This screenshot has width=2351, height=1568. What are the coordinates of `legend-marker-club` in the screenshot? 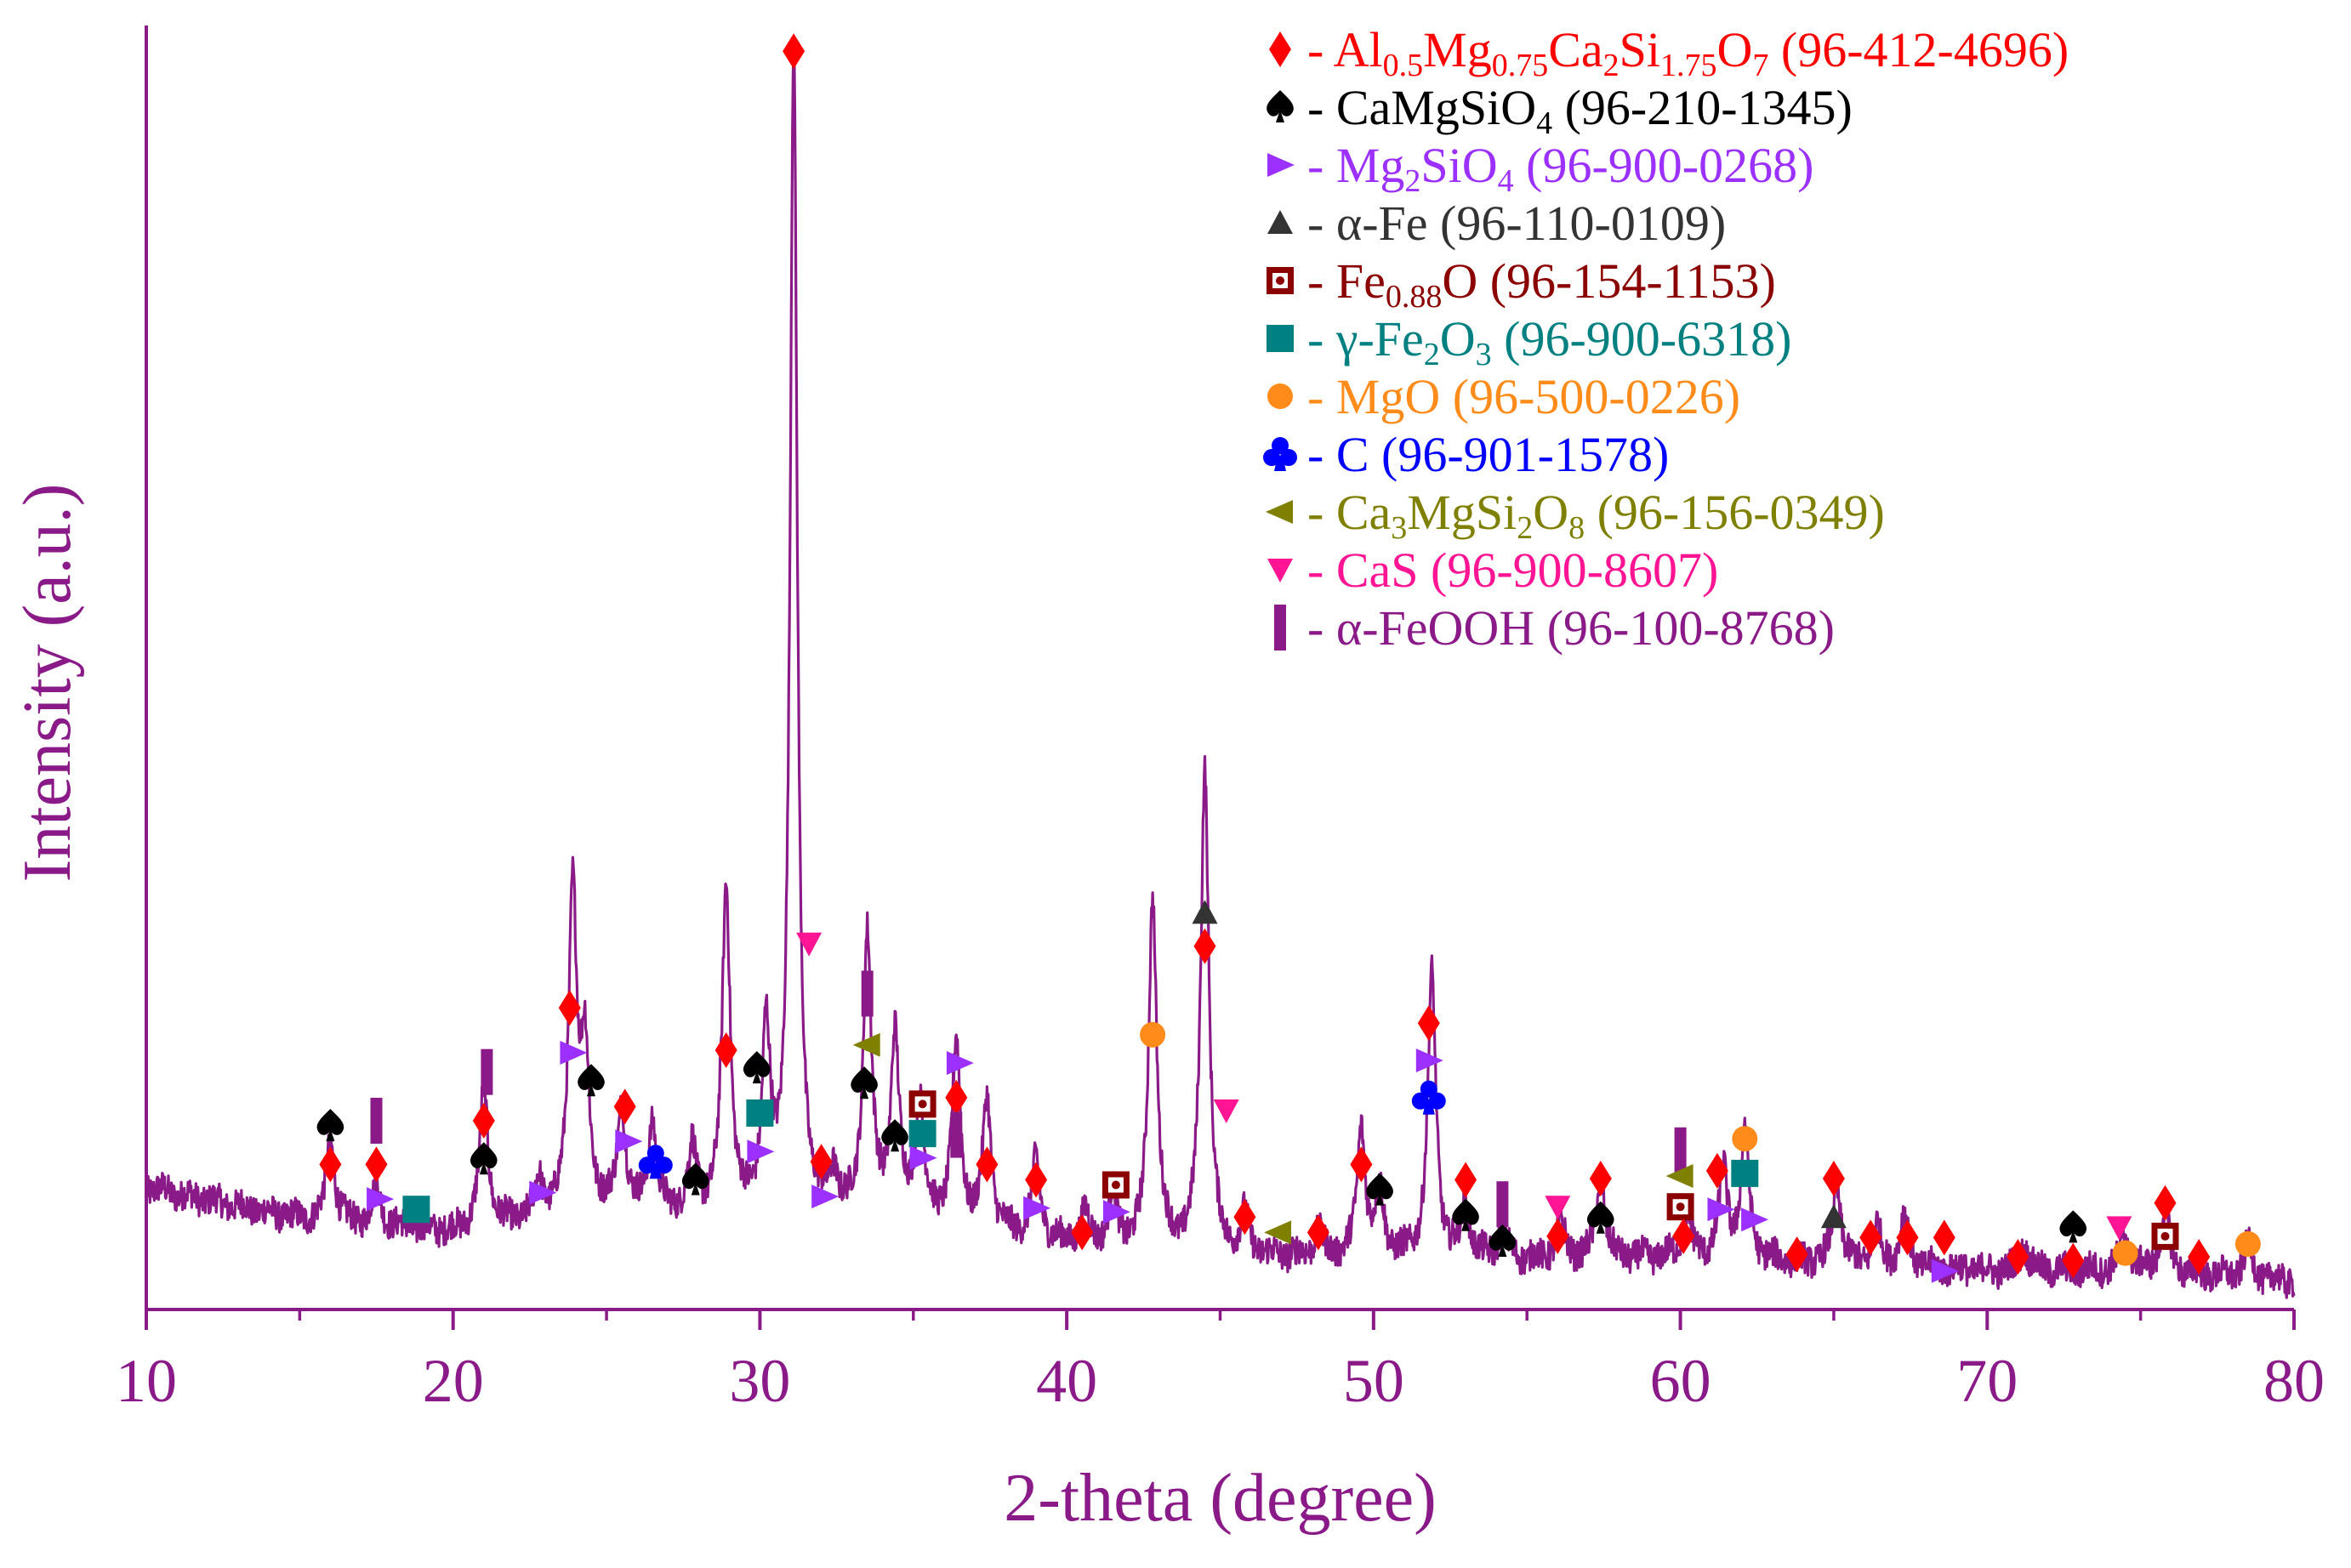 It's located at (1280, 454).